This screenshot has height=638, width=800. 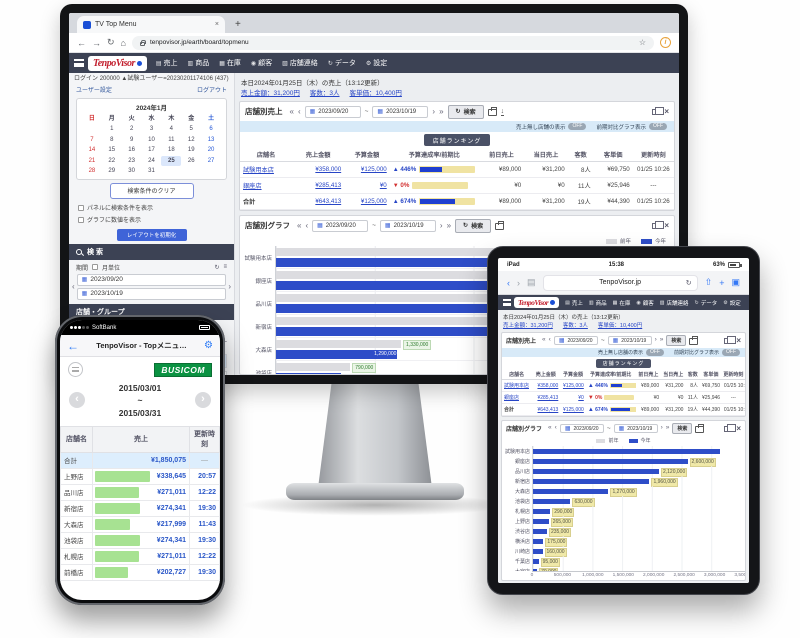 What do you see at coordinates (548, 409) in the screenshot?
I see `sales-value: ¥643,413` at bounding box center [548, 409].